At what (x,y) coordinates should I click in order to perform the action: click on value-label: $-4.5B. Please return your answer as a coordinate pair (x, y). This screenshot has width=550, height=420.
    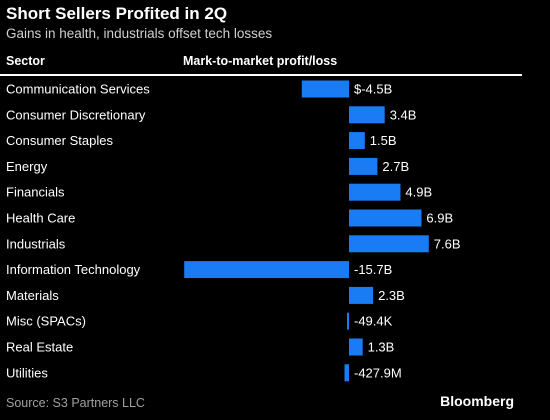
    Looking at the image, I should click on (373, 89).